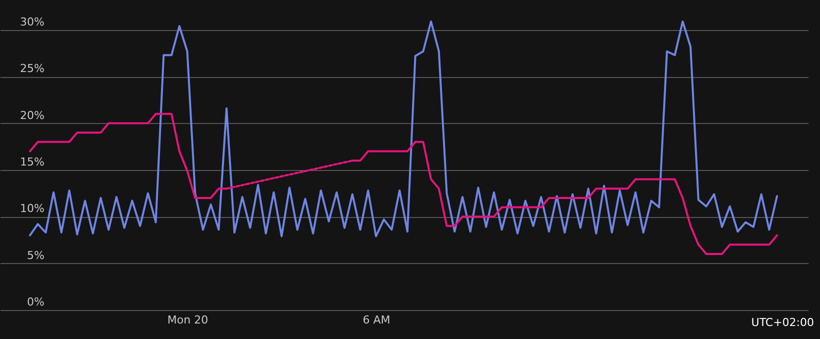 The height and width of the screenshot is (339, 820). I want to click on text: UTC+02:00, so click(782, 322).